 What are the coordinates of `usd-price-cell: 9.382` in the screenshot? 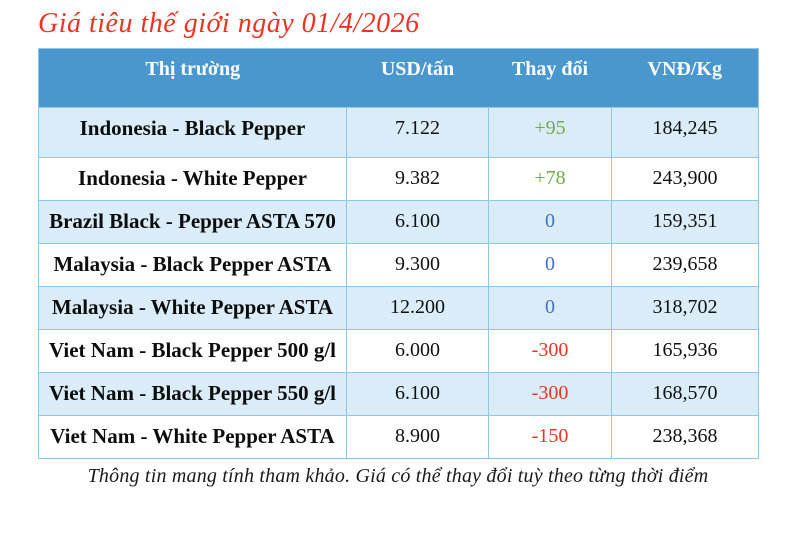 It's located at (417, 179).